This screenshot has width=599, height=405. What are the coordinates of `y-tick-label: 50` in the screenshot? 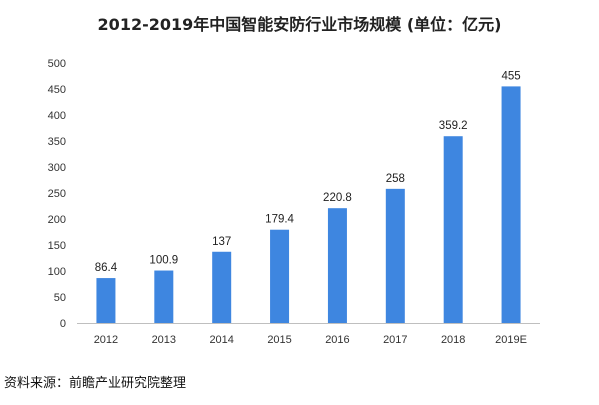 It's located at (60, 298).